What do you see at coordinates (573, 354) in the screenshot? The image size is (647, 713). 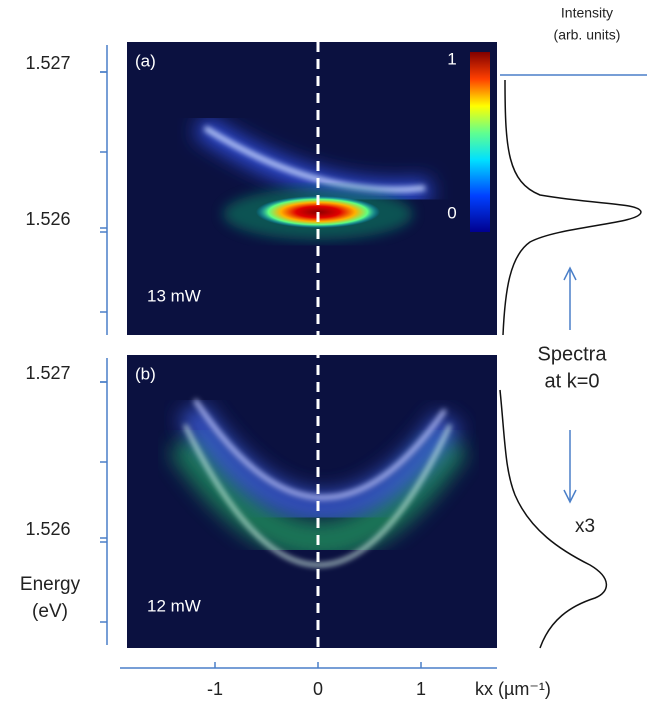 I see `spectra-note: Spectra` at bounding box center [573, 354].